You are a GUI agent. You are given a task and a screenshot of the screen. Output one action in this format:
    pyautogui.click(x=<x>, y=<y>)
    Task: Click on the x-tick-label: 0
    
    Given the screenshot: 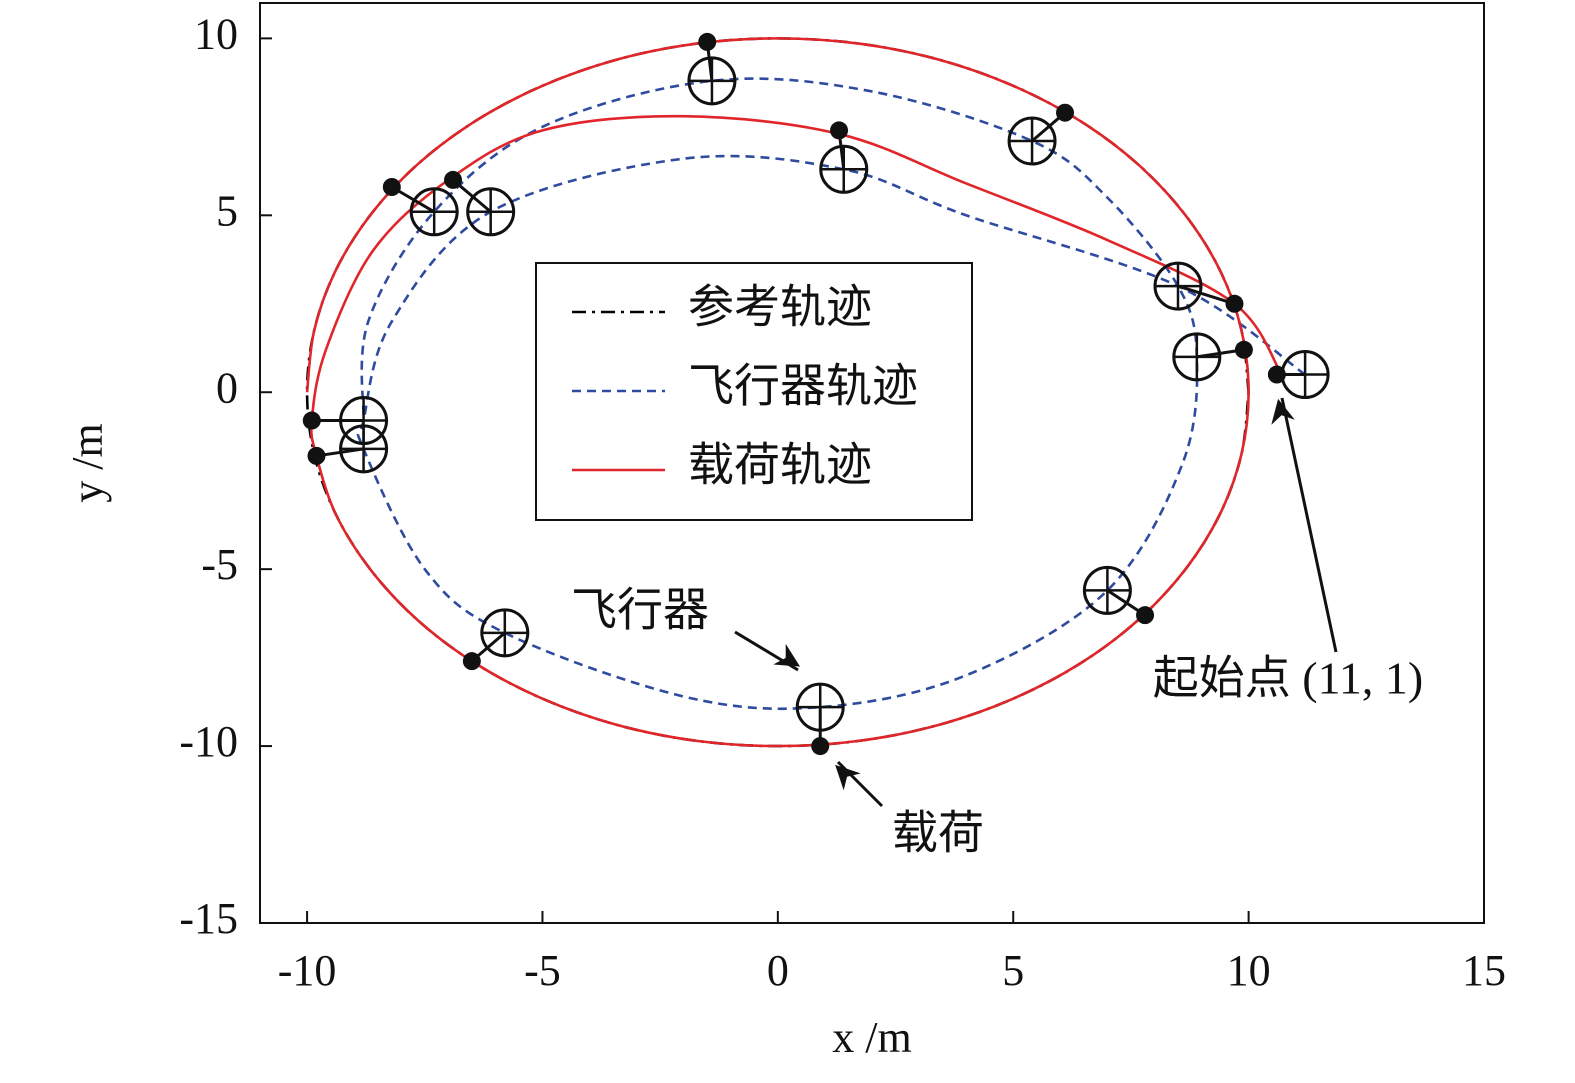 What is the action you would take?
    pyautogui.click(x=778, y=970)
    